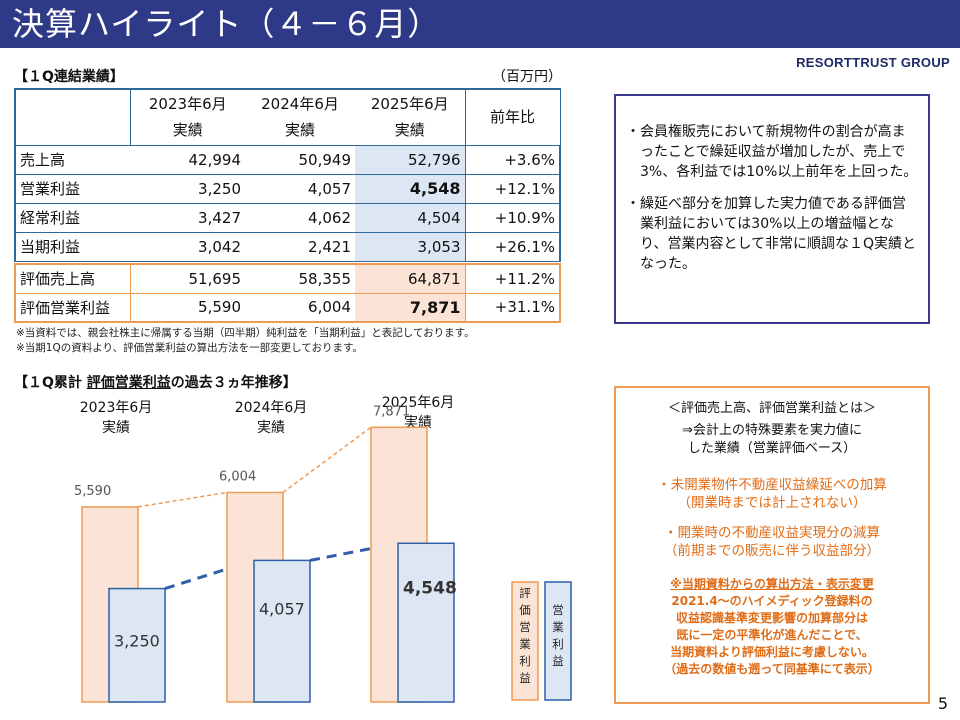 The width and height of the screenshot is (960, 720). I want to click on table-cell: 7,871, so click(410, 308).